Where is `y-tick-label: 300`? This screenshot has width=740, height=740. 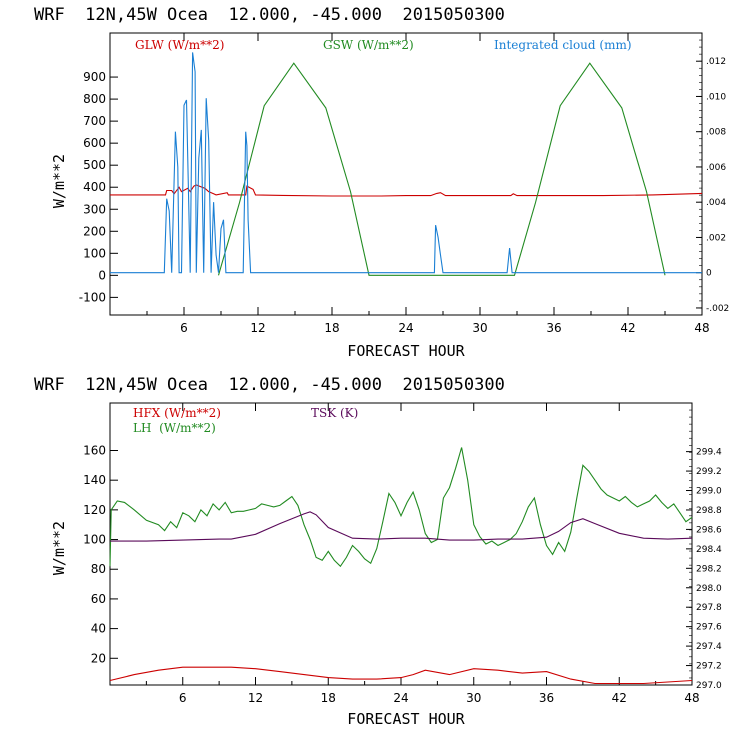
y-tick-label: 300 is located at coordinates (94, 209).